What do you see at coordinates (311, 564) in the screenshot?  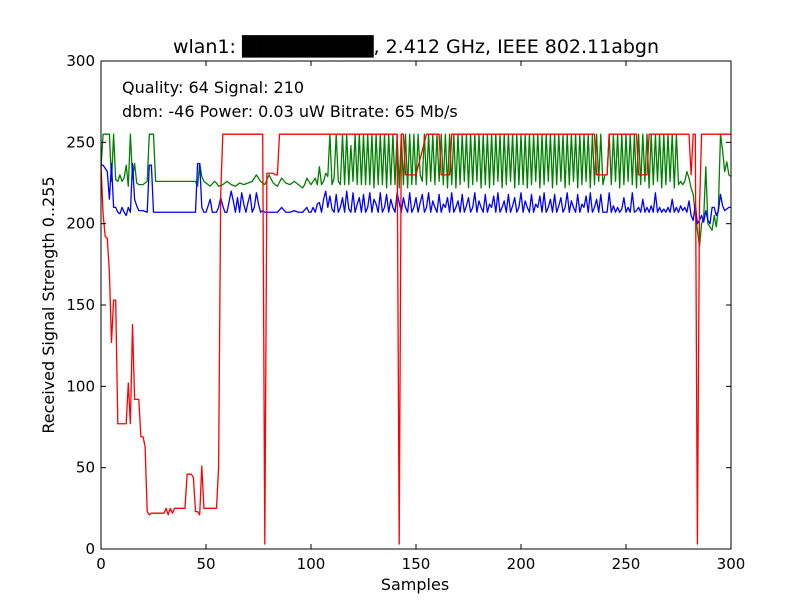 I see `x-tick-label: 100` at bounding box center [311, 564].